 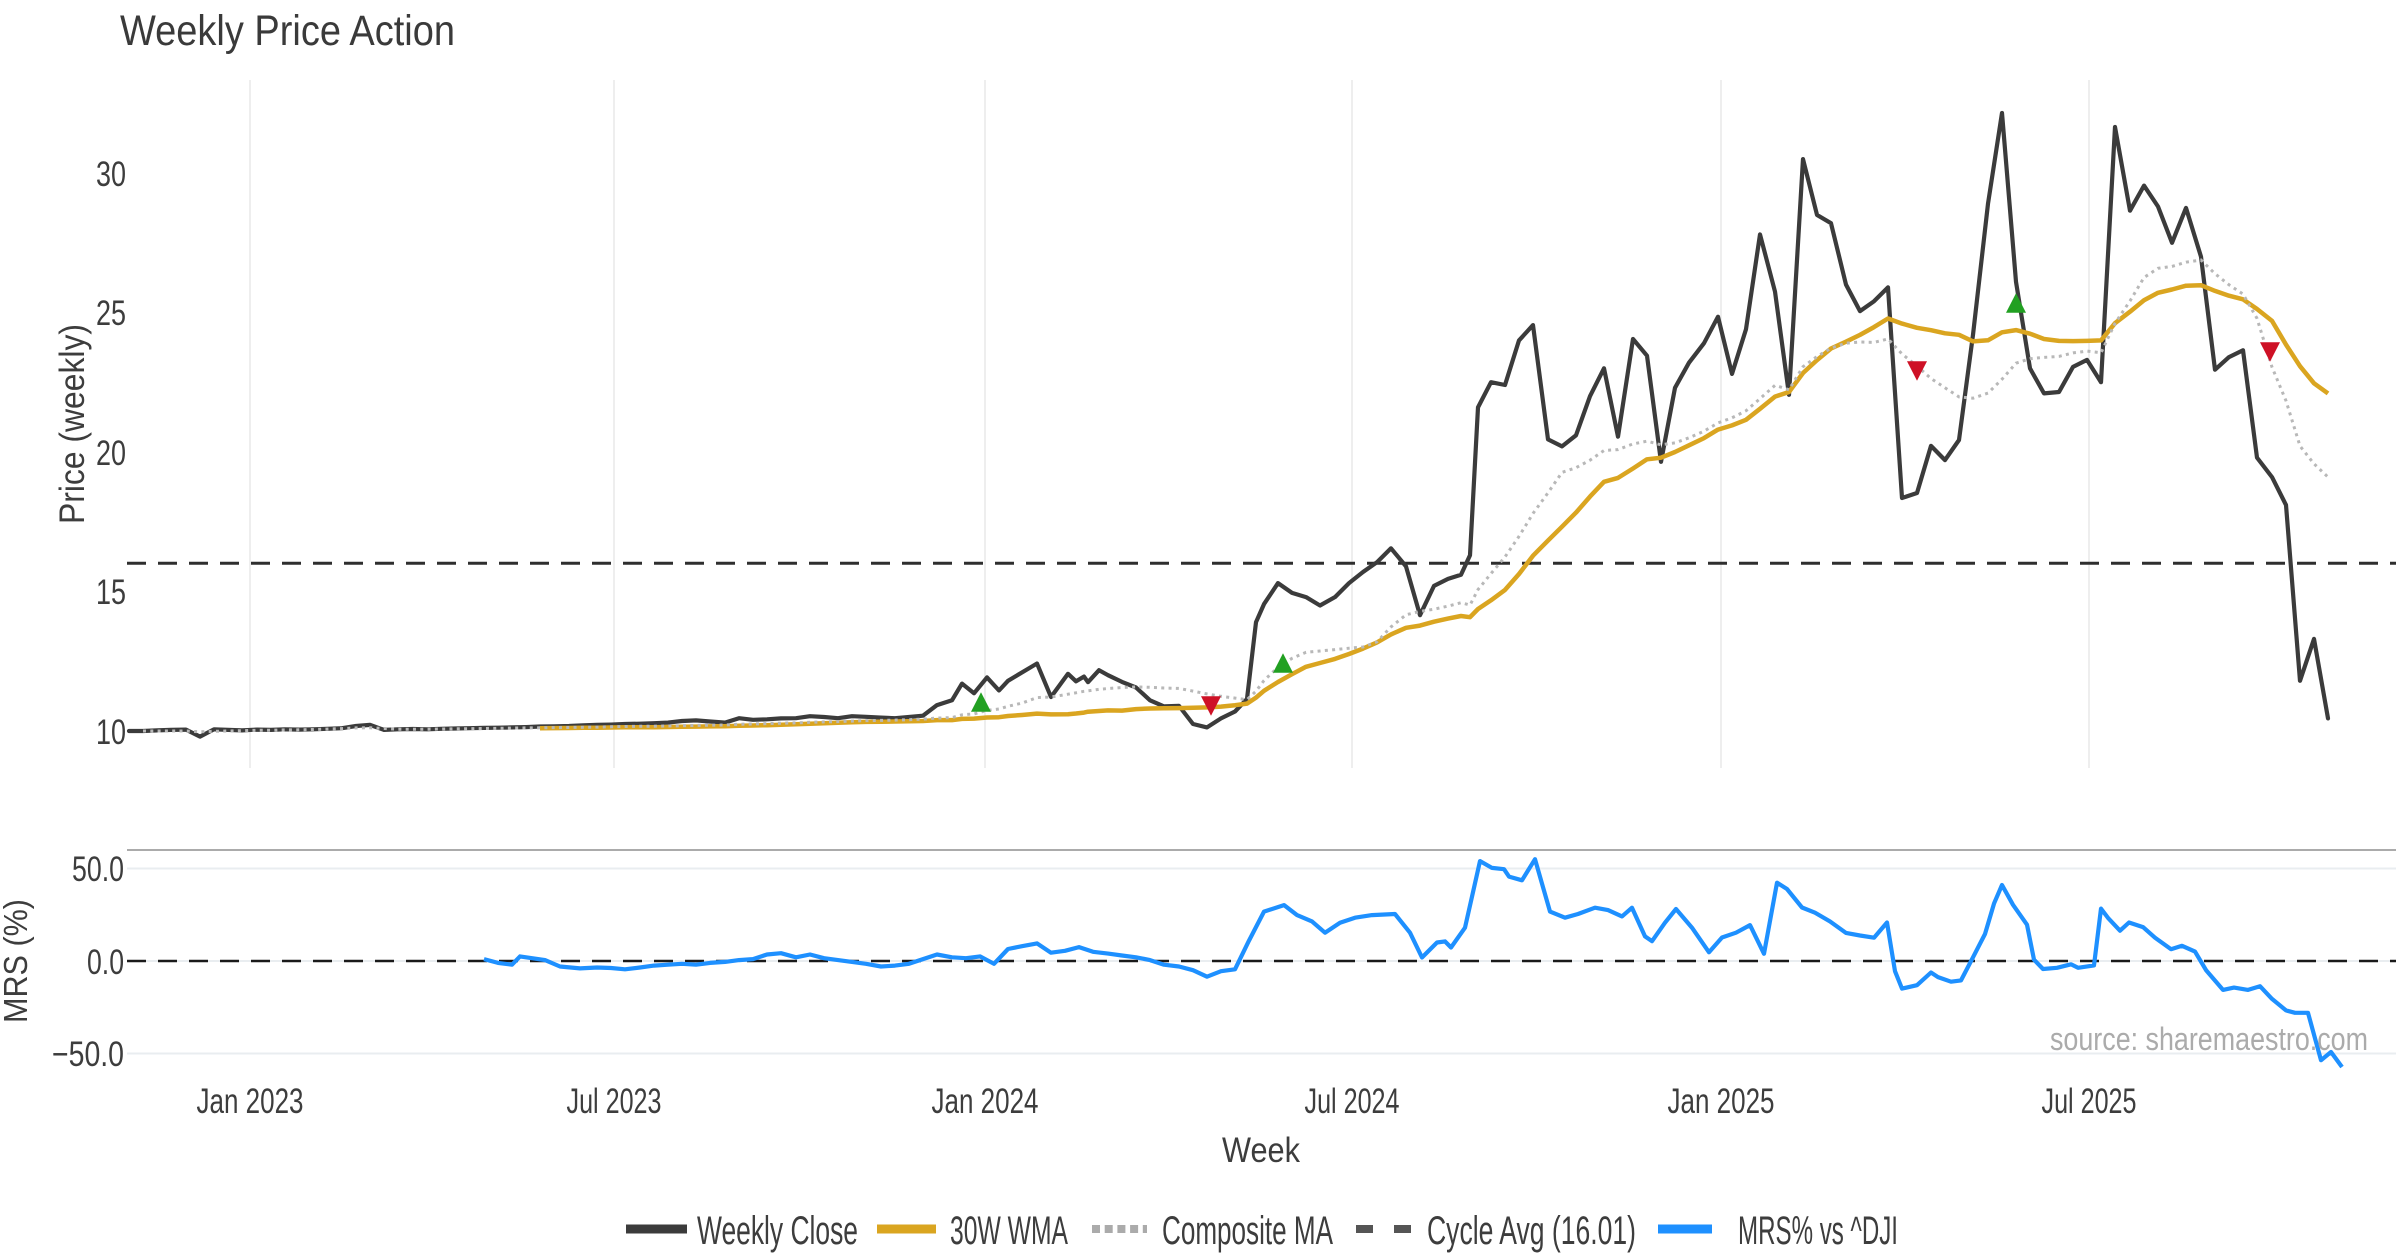 What do you see at coordinates (614, 1101) in the screenshot?
I see `svg-text: Jul 2023` at bounding box center [614, 1101].